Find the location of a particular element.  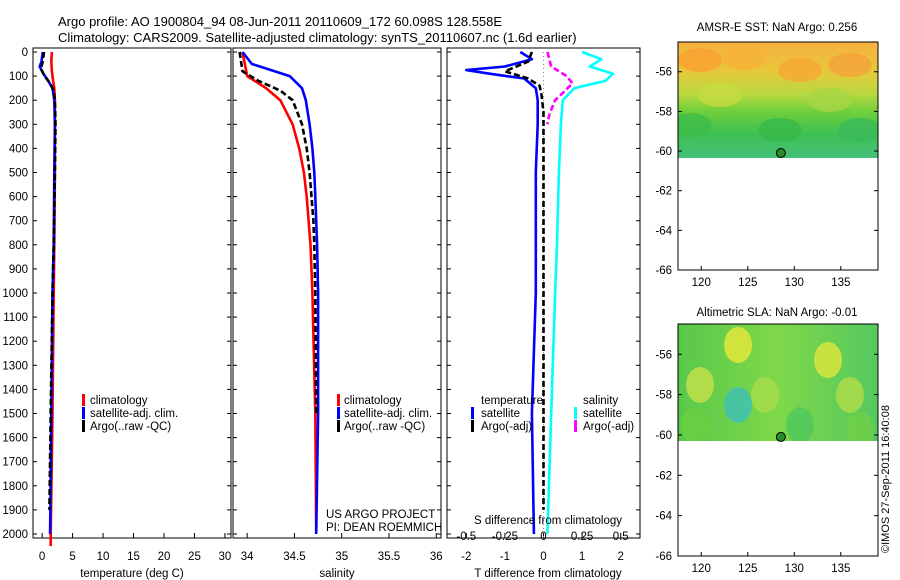

project-annotation: US ARGO PROJECT is located at coordinates (380, 515).